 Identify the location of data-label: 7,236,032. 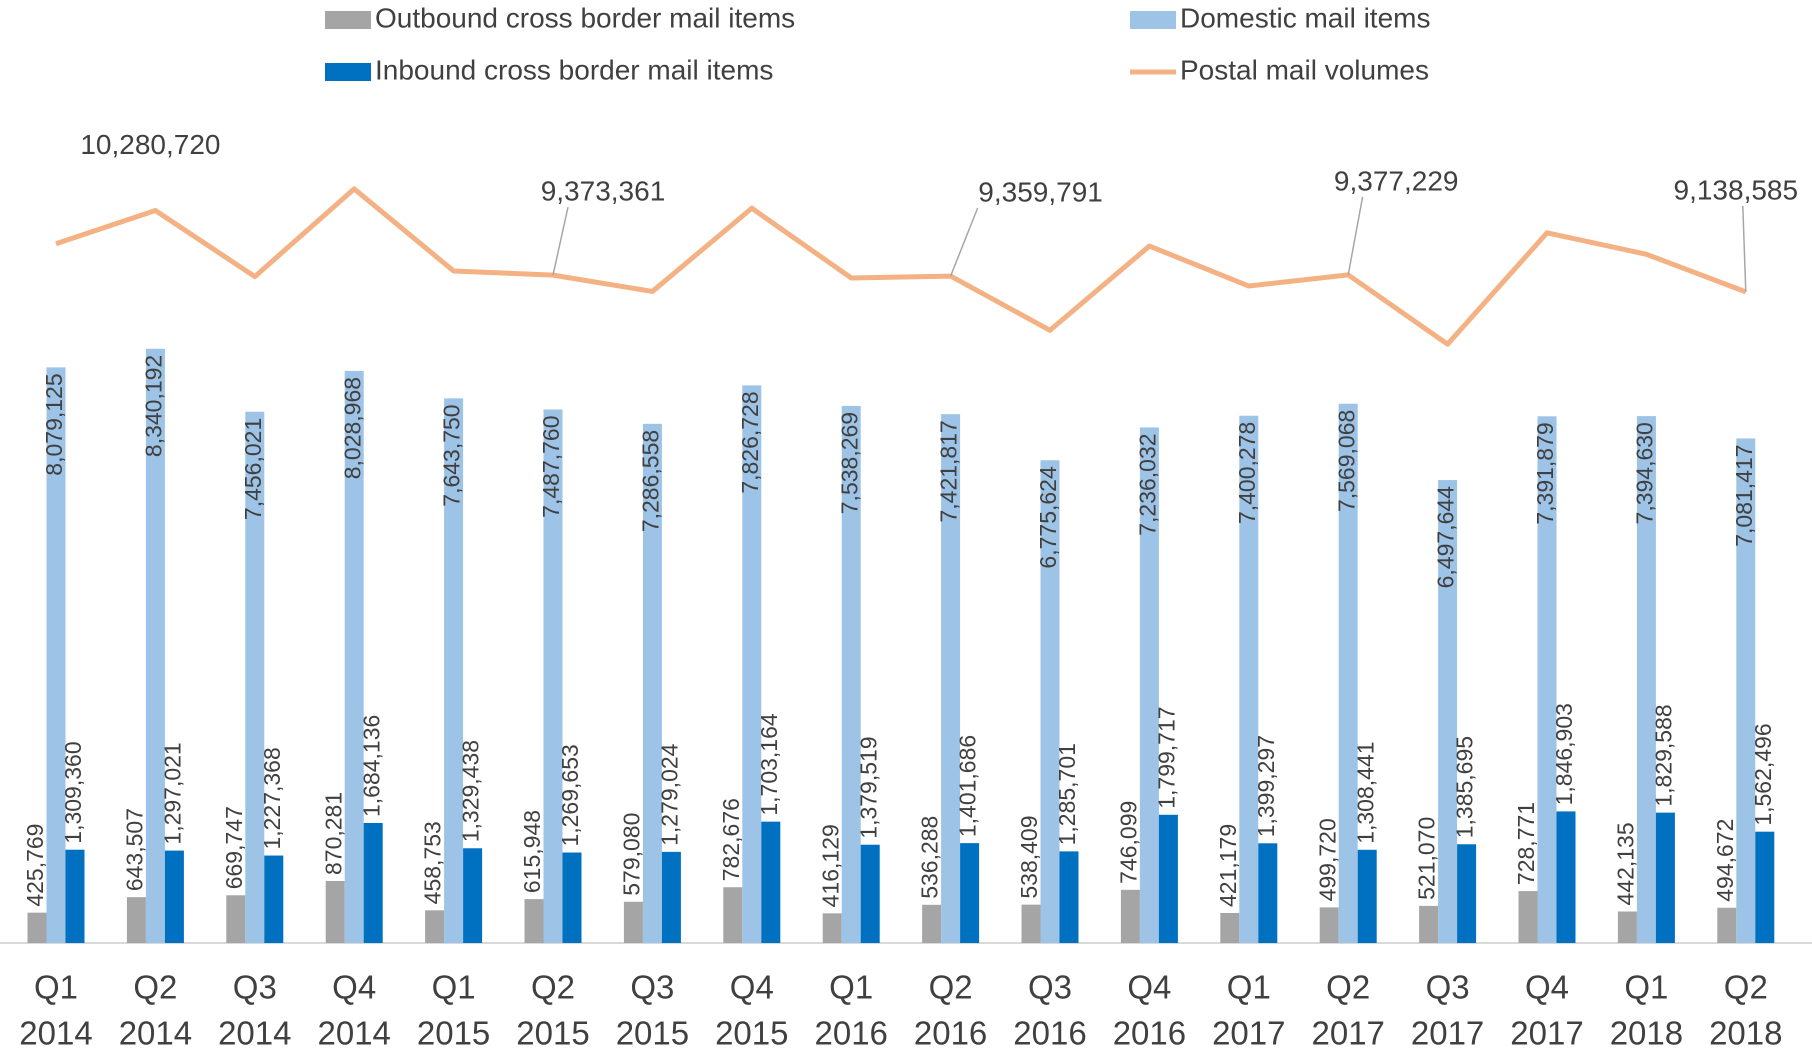
(1147, 484).